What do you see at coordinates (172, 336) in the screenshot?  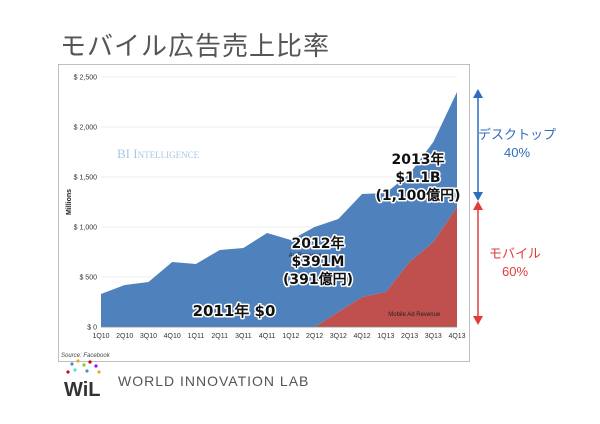 I see `x-tick-label: 4Q10` at bounding box center [172, 336].